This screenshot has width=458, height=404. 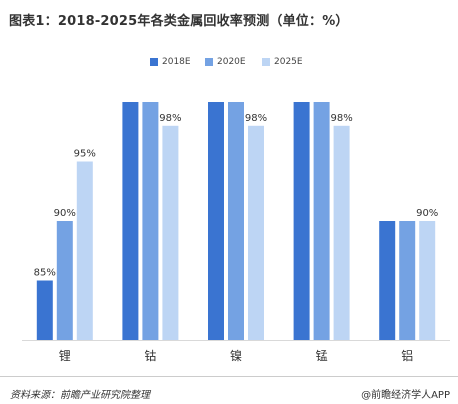 I want to click on data-label-2020E-锂: 90%, so click(x=65, y=213).